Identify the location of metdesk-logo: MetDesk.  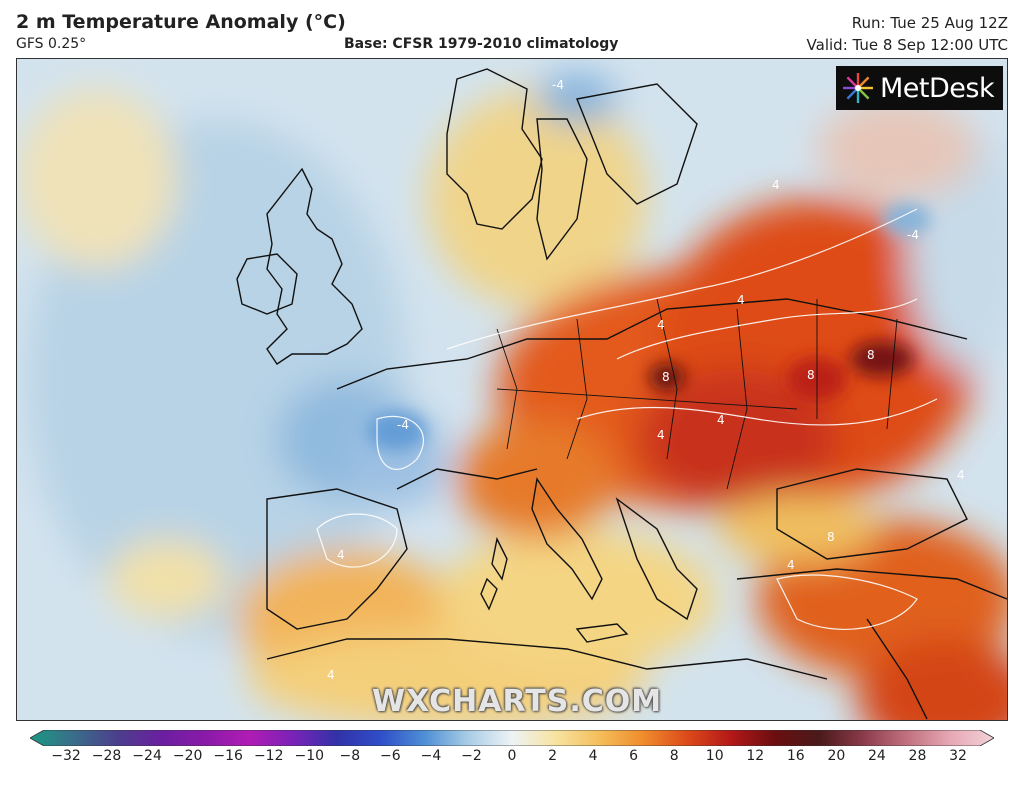
(919, 88).